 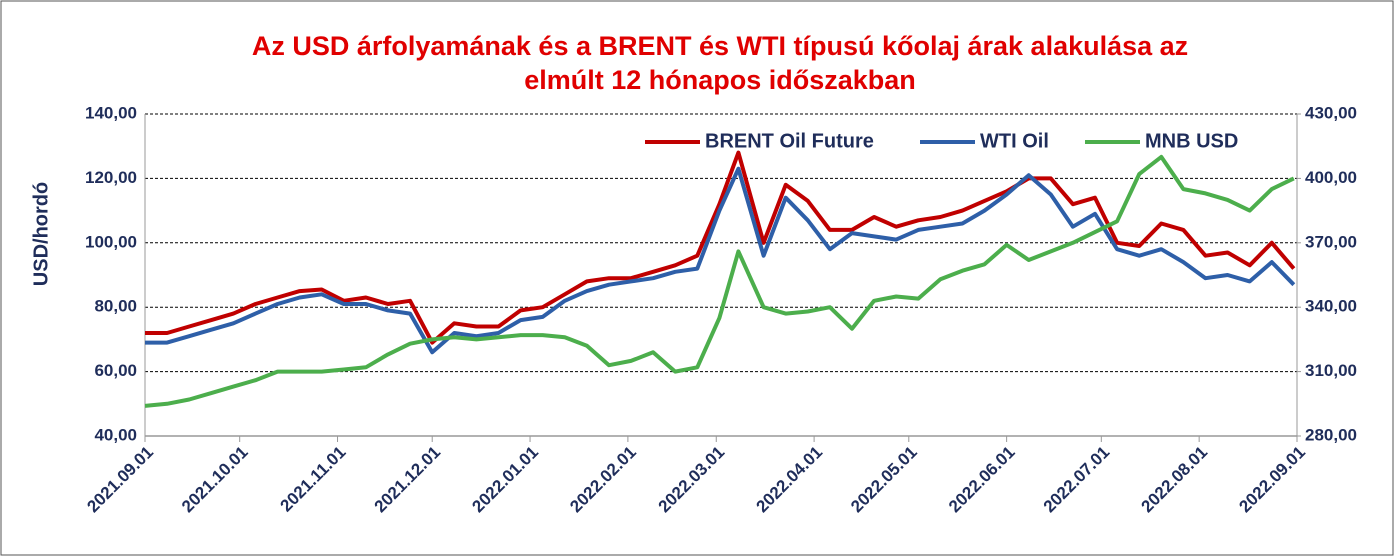 I want to click on y-tick-label: 100,00, so click(x=111, y=241).